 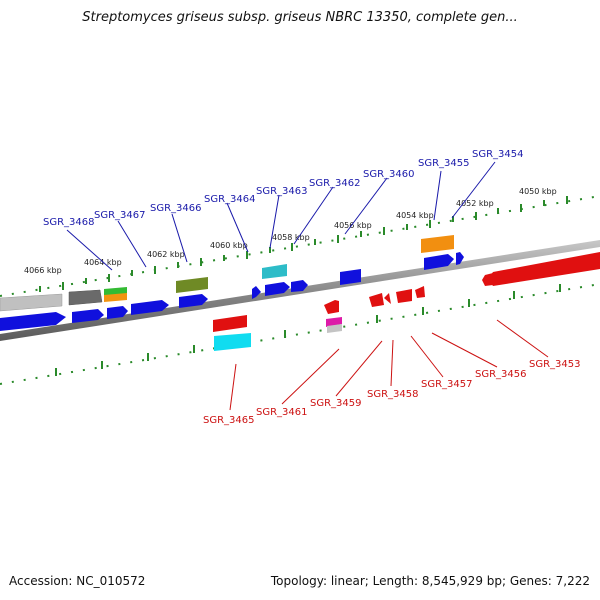 I want to click on kbp-label-4056: 4056 kbp, so click(x=353, y=225).